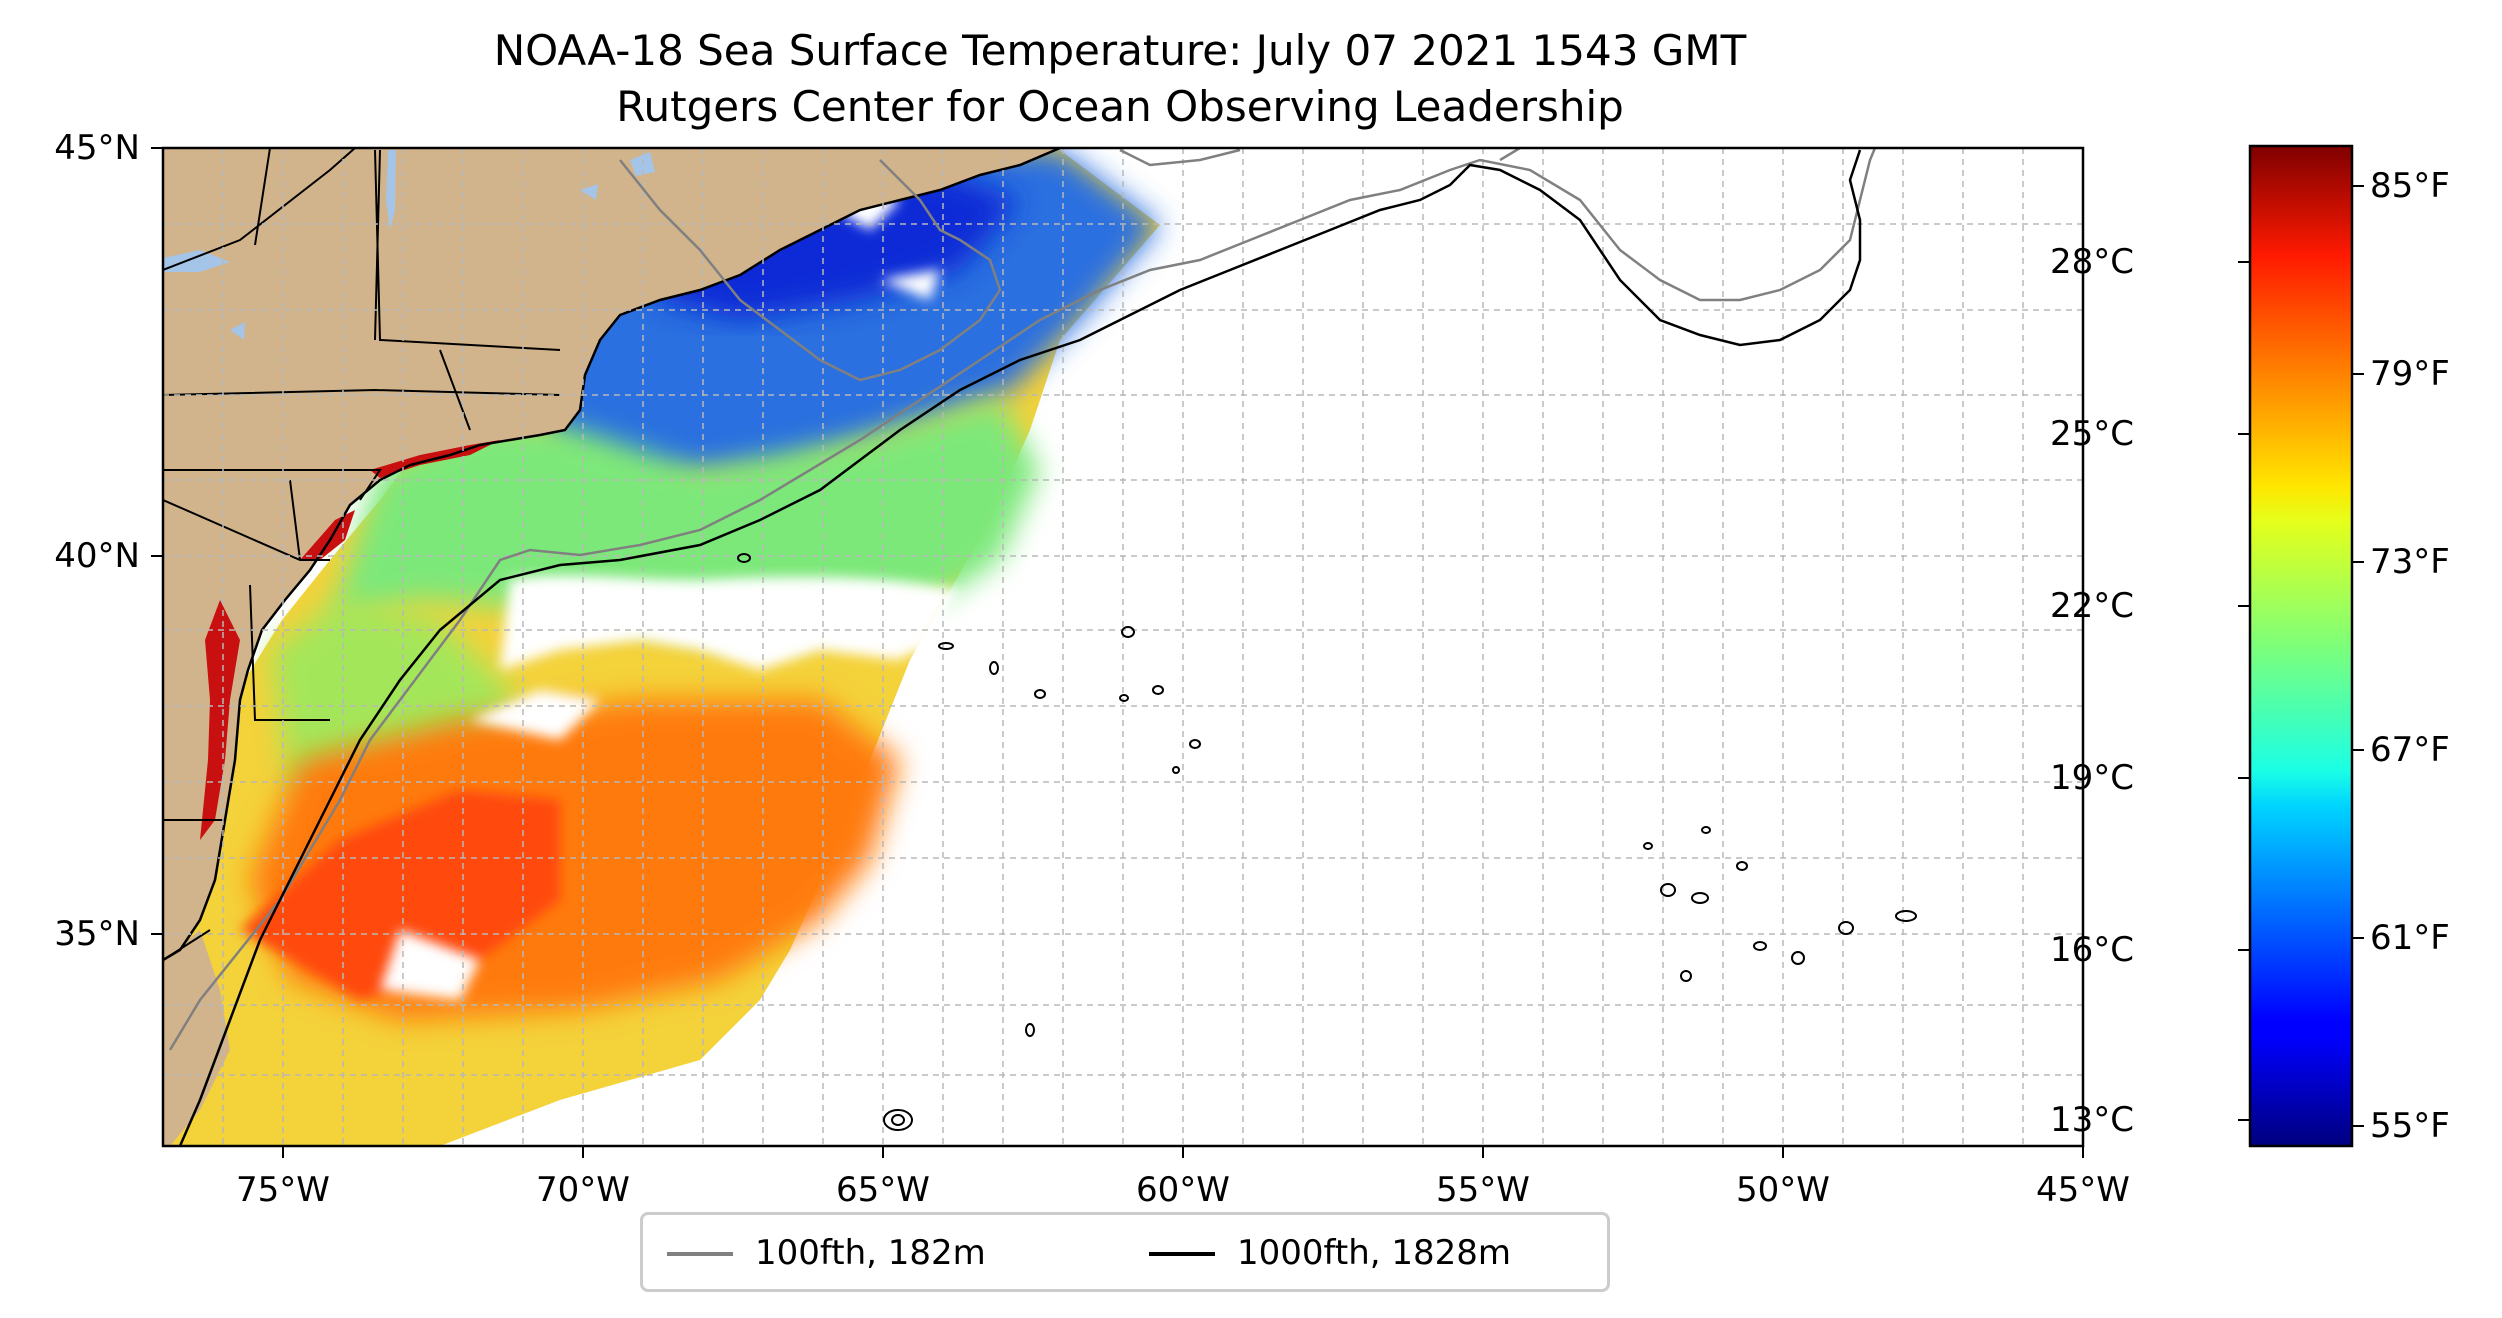 This screenshot has height=1318, width=2502. What do you see at coordinates (2091, 434) in the screenshot?
I see `colorbar-label-25c: 25°C` at bounding box center [2091, 434].